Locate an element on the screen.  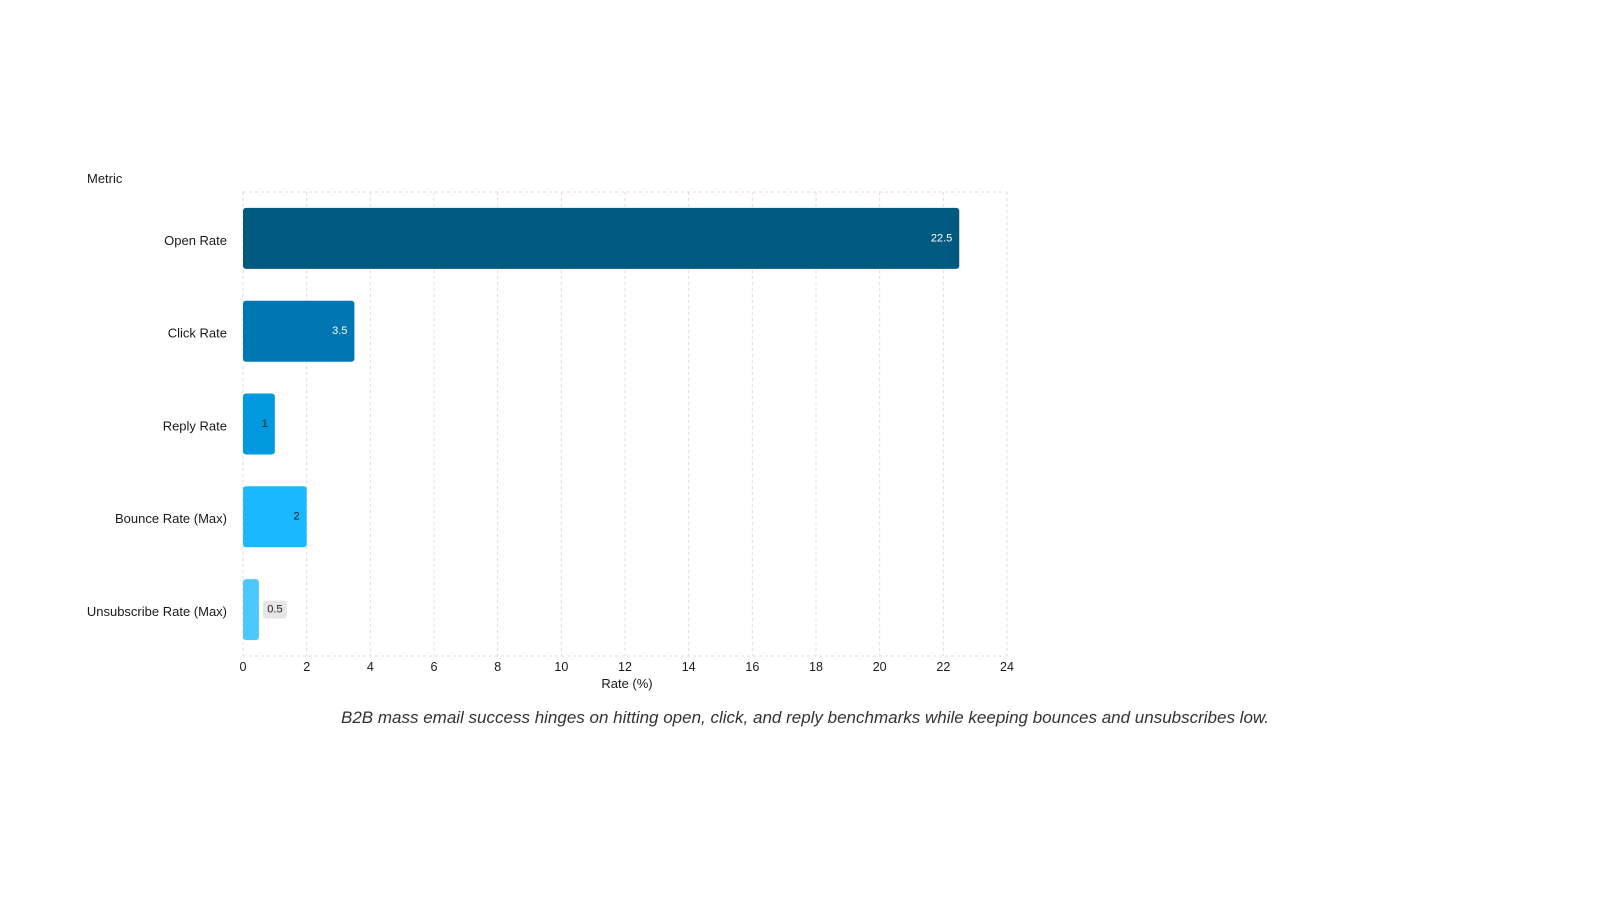
x-tick-label: 16 is located at coordinates (752, 667).